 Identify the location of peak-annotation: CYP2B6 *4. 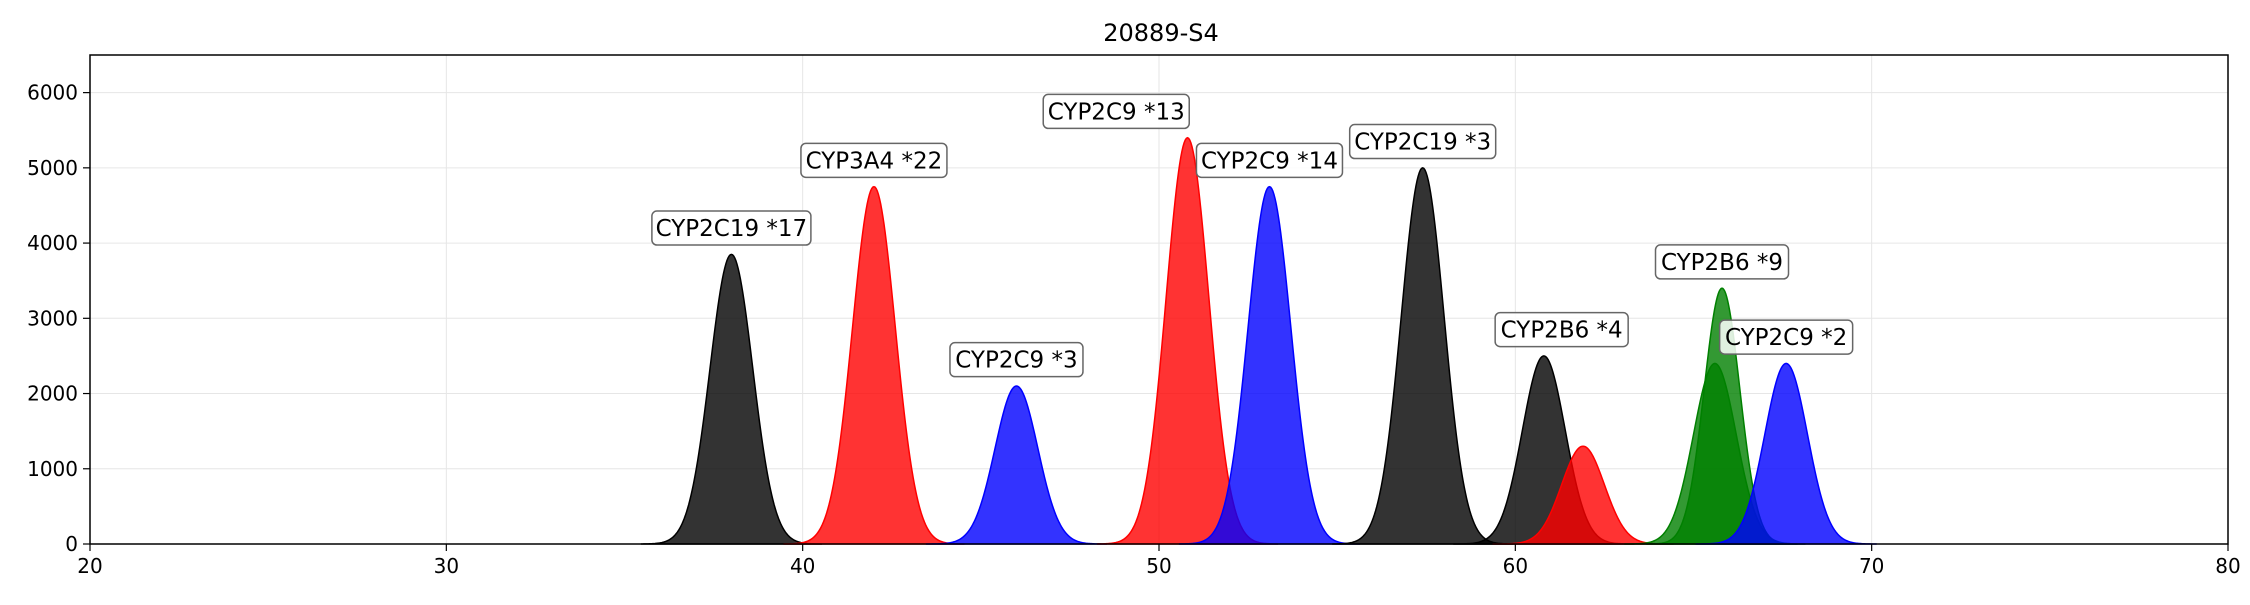
(1561, 329).